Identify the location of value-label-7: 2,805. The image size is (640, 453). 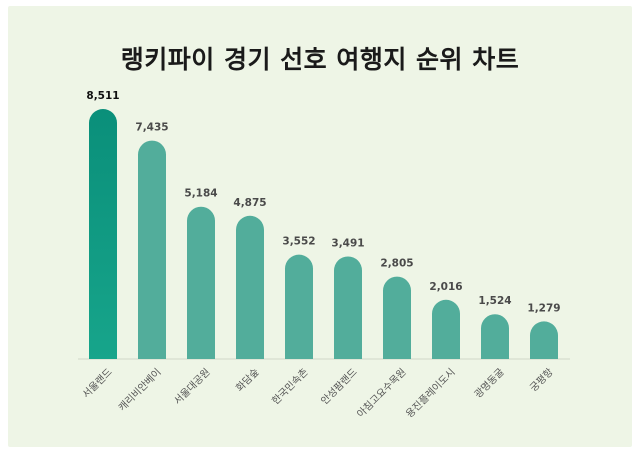
(396, 264).